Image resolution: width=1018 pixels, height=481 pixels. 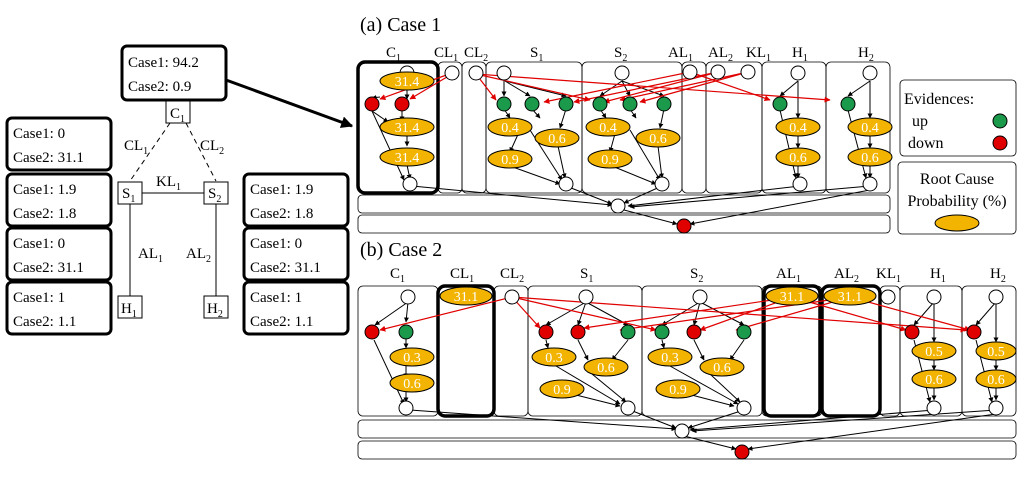 I want to click on case1-output-row, so click(x=624, y=224).